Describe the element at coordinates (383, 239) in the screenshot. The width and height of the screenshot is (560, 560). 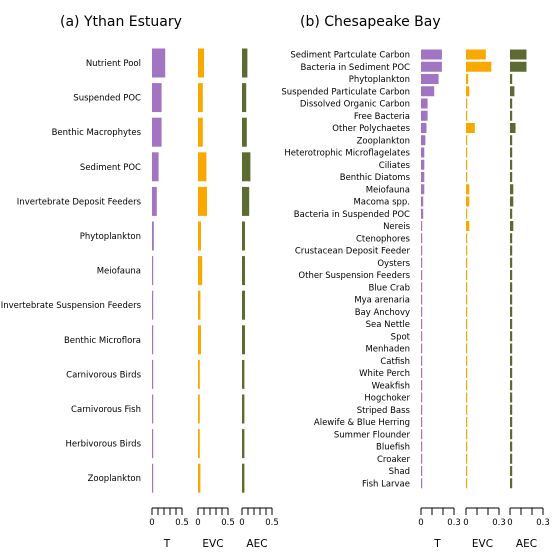
I see `category-label: Ctenophores` at that location.